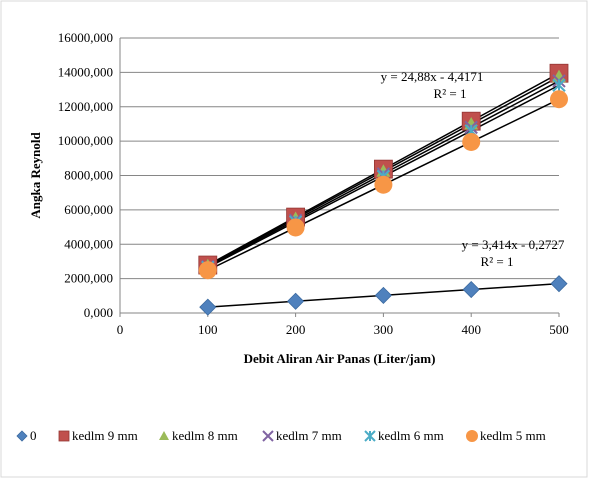  Describe the element at coordinates (340, 358) in the screenshot. I see `x-axis-title: Debit Aliran Air Panas (Liter/jam)` at that location.